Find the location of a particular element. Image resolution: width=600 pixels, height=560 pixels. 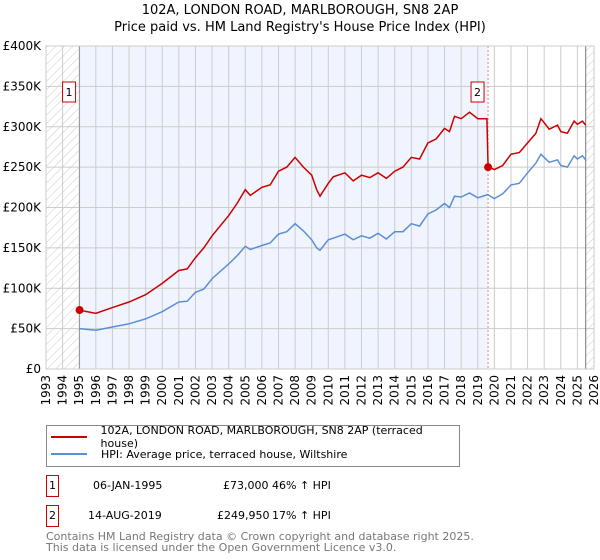

x-tick-label: 2016 is located at coordinates (428, 390).